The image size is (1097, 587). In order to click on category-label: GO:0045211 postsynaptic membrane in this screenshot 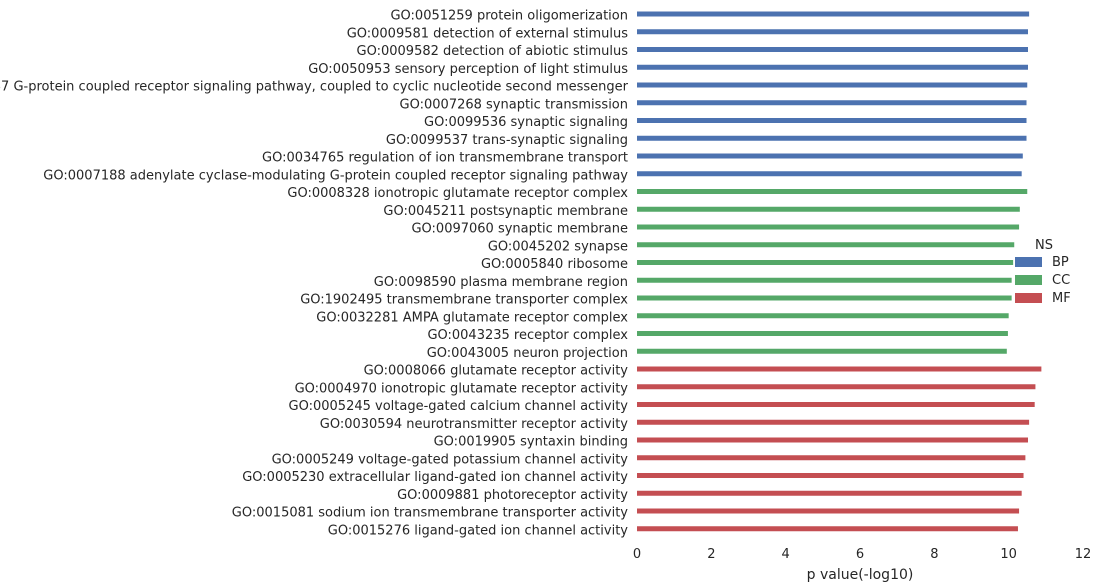, I will do `click(505, 211)`.